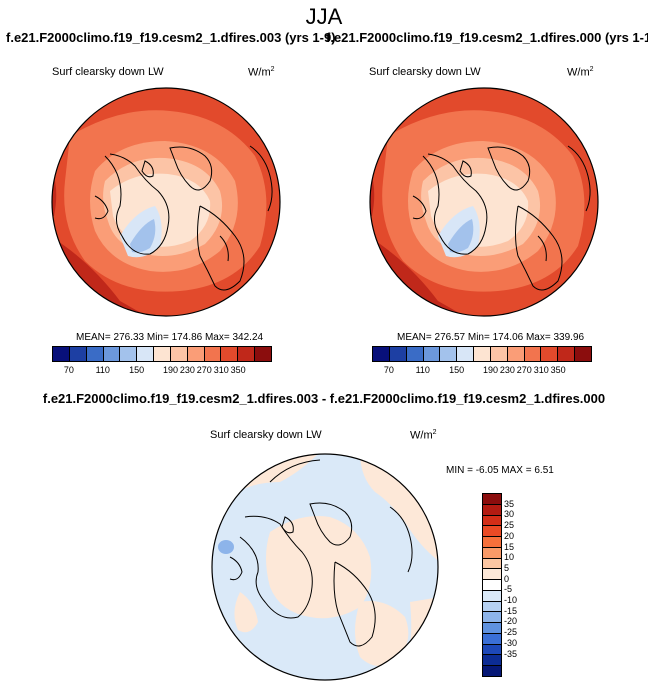 The width and height of the screenshot is (648, 683). What do you see at coordinates (226, 547) in the screenshot?
I see `diff-field-neg10` at bounding box center [226, 547].